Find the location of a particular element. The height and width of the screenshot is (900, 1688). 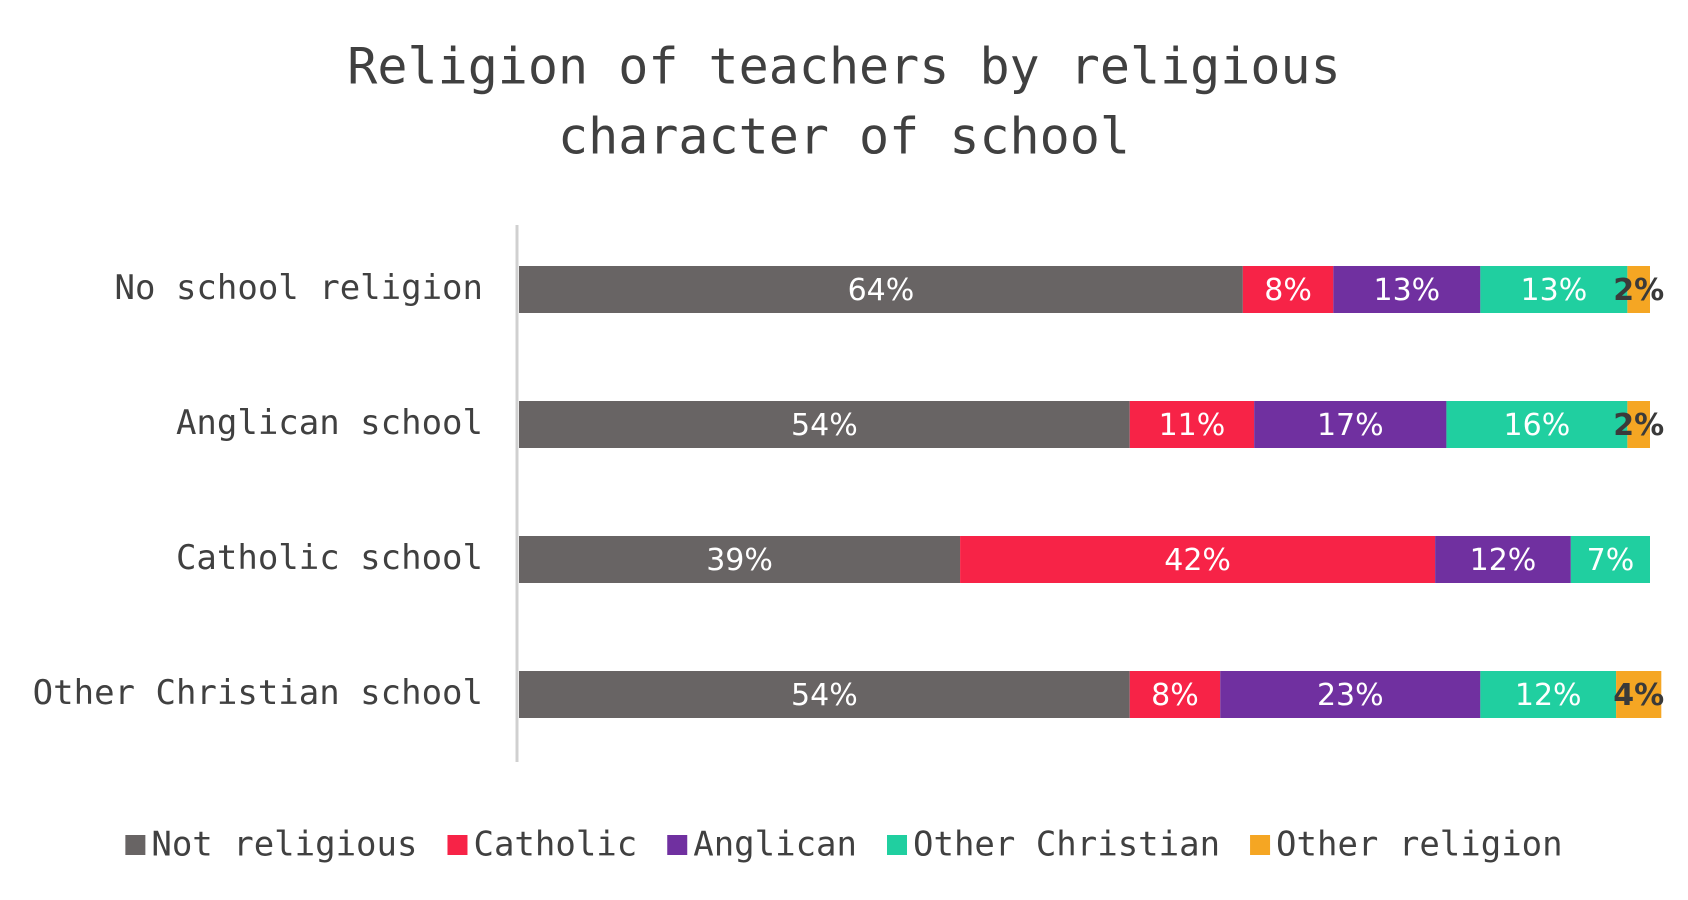

data-label: 16% is located at coordinates (1537, 425).